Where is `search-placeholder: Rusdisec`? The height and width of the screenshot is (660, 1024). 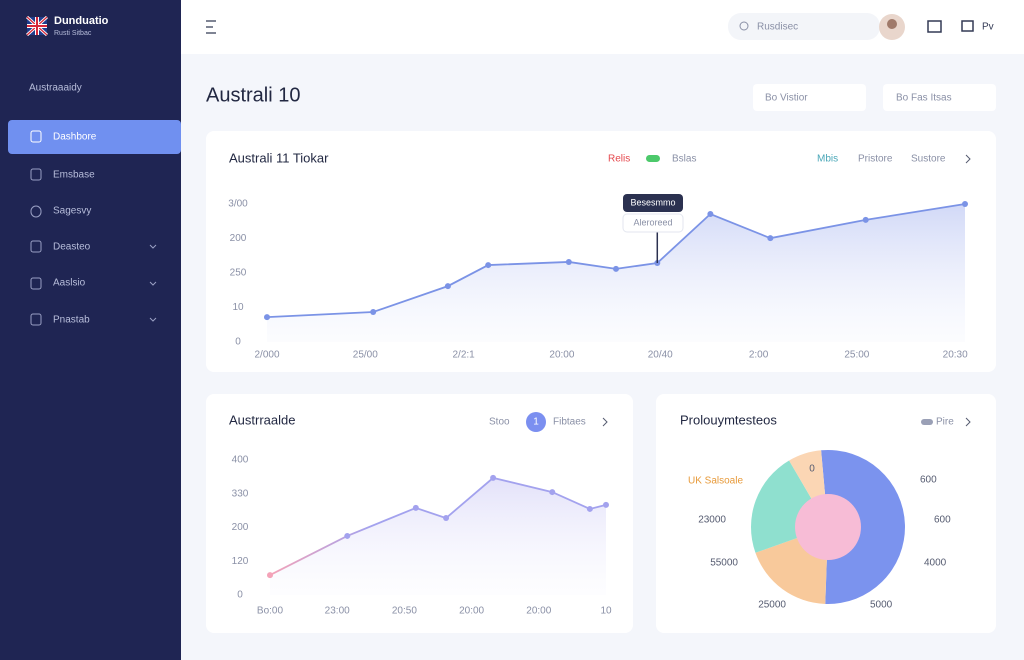 search-placeholder: Rusdisec is located at coordinates (777, 27).